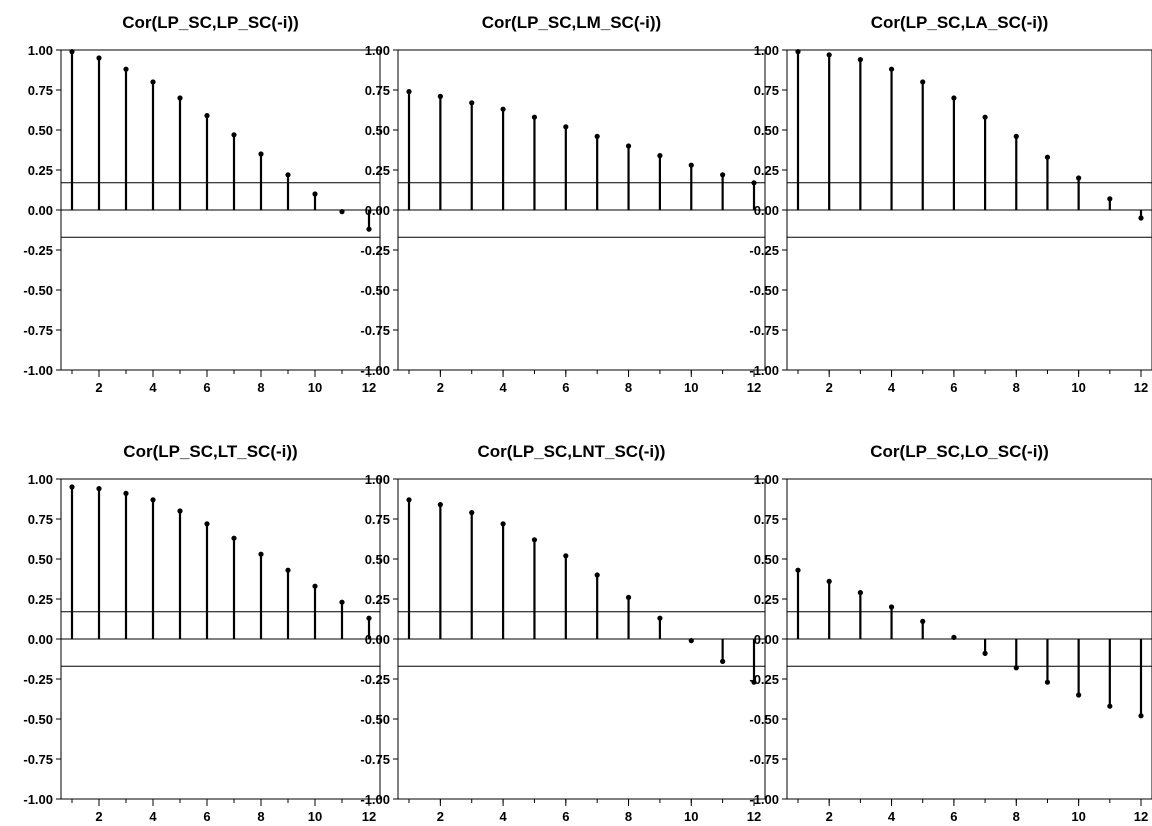 This screenshot has width=1152, height=826. Describe the element at coordinates (571, 22) in the screenshot. I see `panel-title: Cor(LP_SC,LM_SC(-i))` at that location.